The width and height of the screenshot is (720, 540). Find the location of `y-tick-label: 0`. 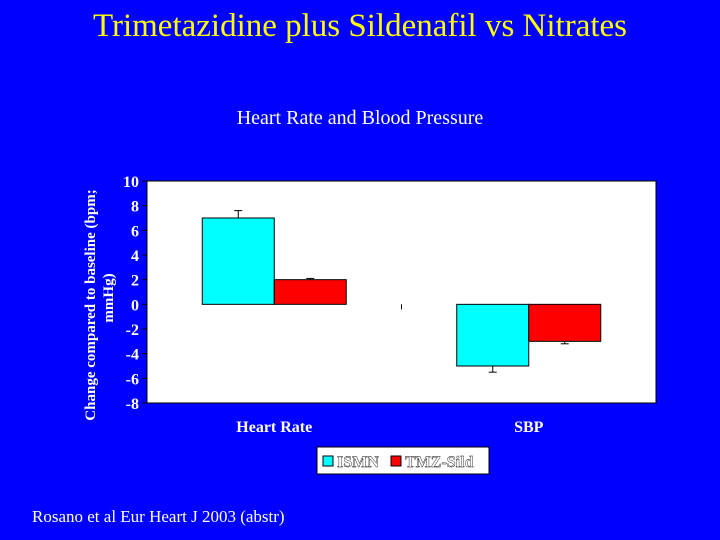

y-tick-label: 0 is located at coordinates (135, 305).